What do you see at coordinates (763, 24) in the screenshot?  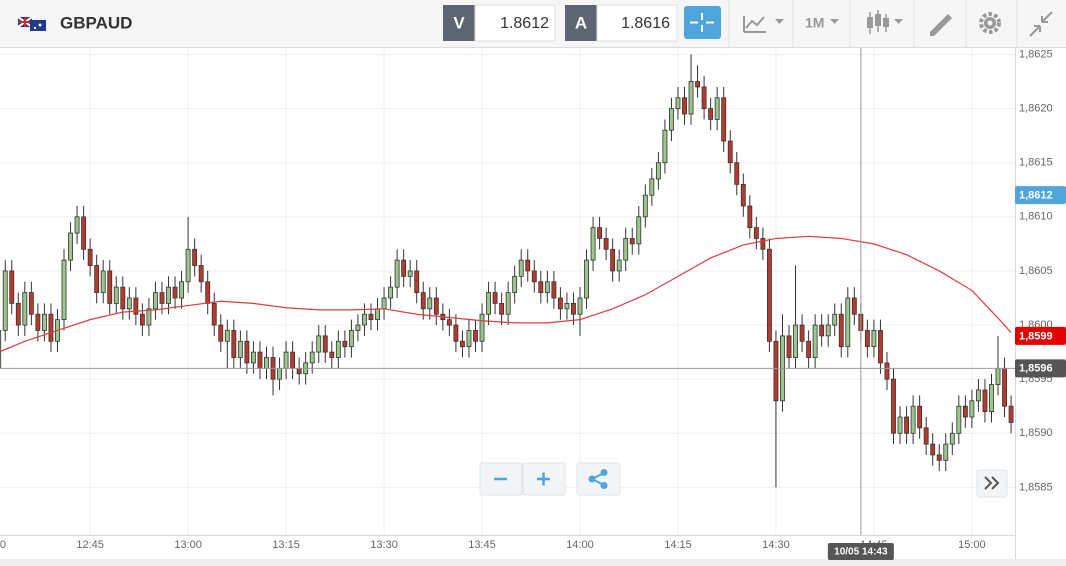 I see `chart-type-button` at bounding box center [763, 24].